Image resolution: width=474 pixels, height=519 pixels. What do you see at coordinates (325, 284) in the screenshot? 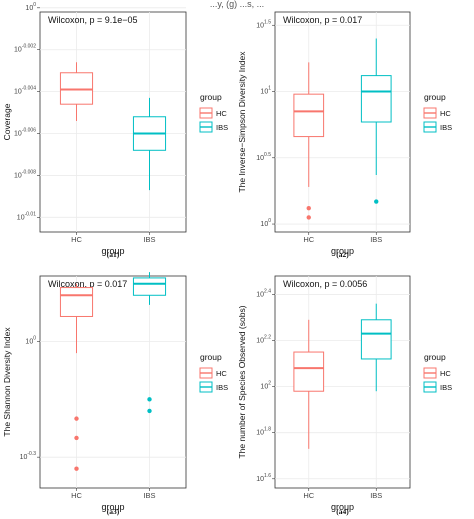
I see `stat-label: Wilcoxon, p = 0.0056` at bounding box center [325, 284].